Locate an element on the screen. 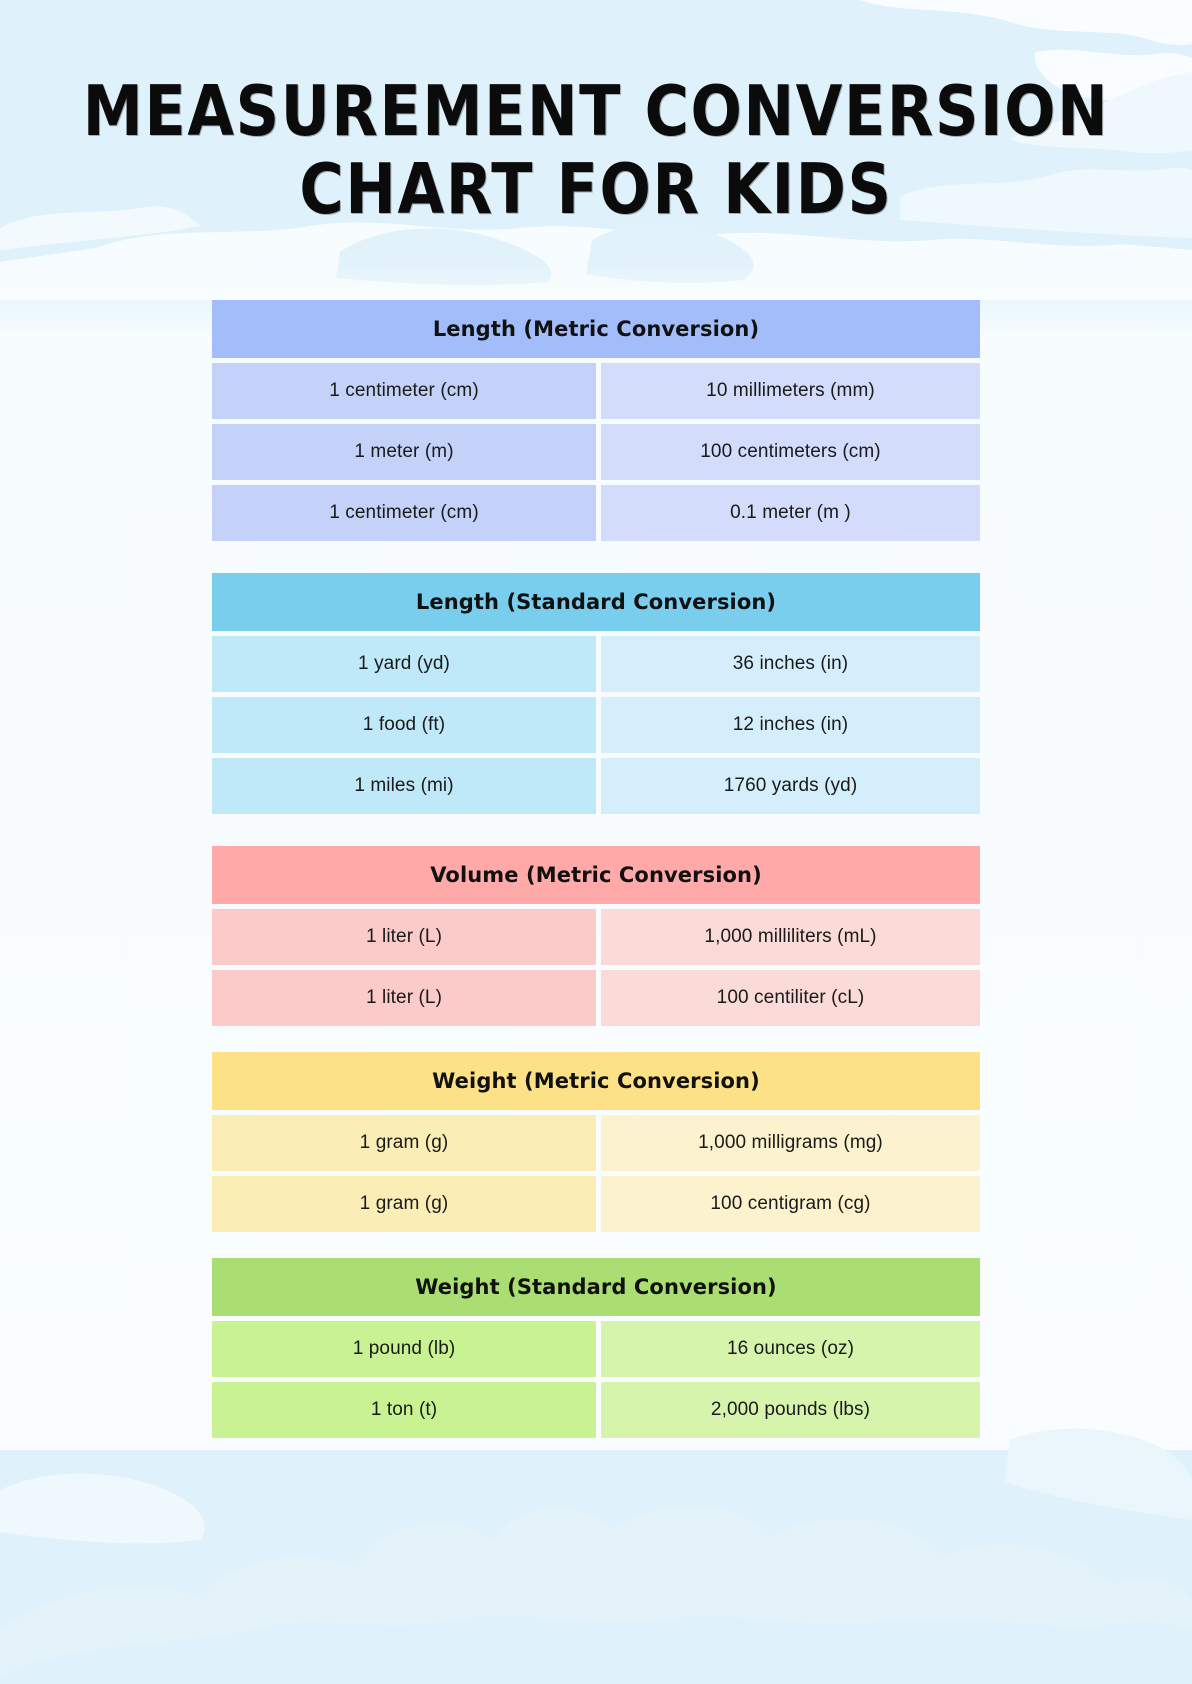  cloud-group-bottom-left is located at coordinates (102, 1508).